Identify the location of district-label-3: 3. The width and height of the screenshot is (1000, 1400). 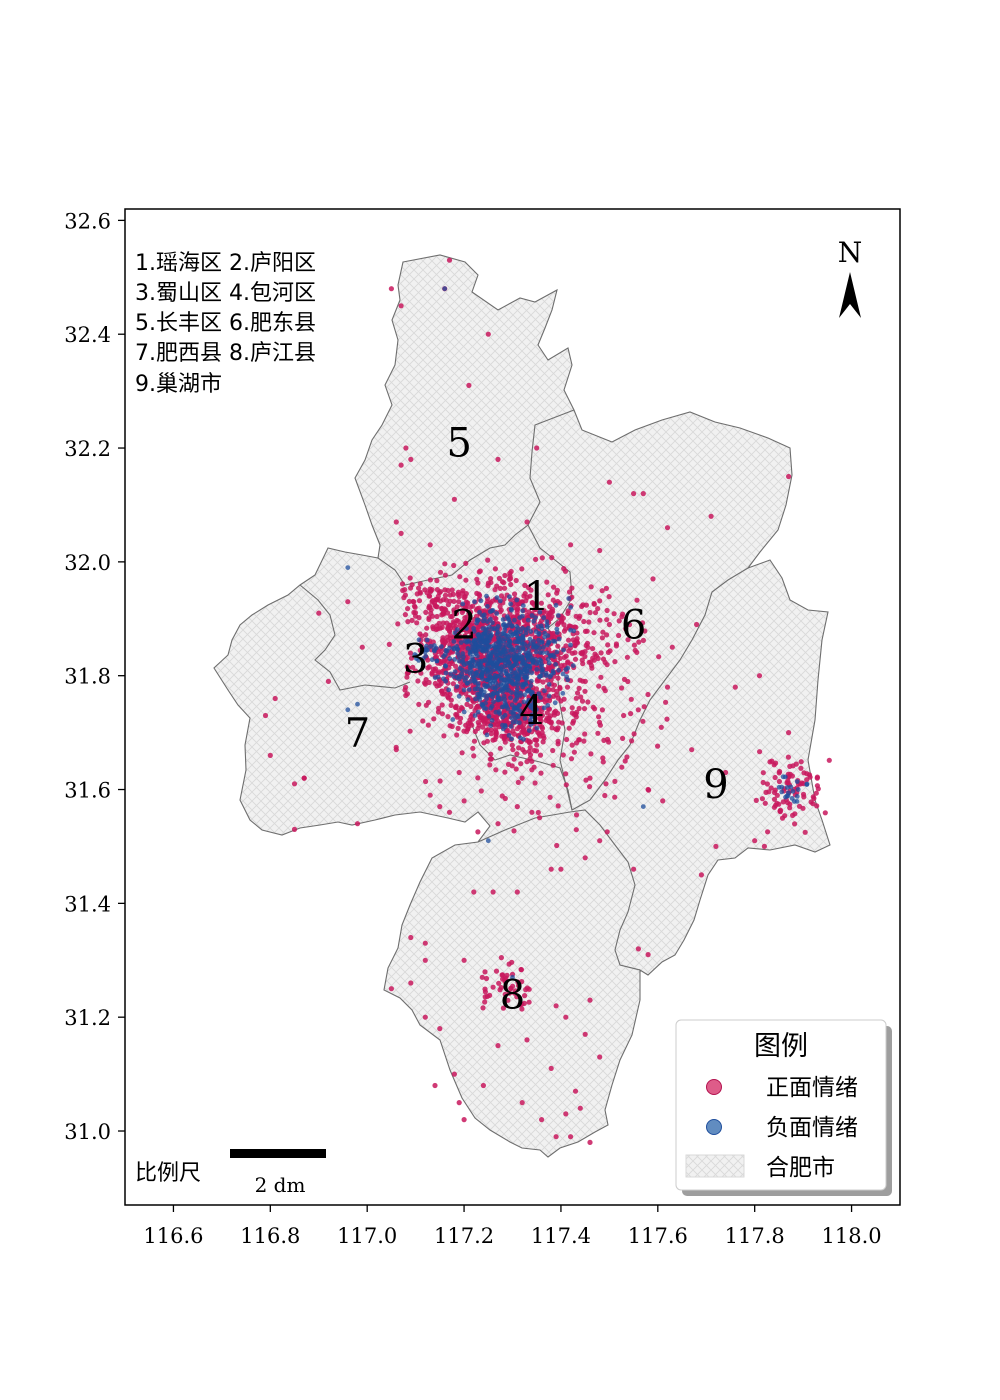
(415, 660).